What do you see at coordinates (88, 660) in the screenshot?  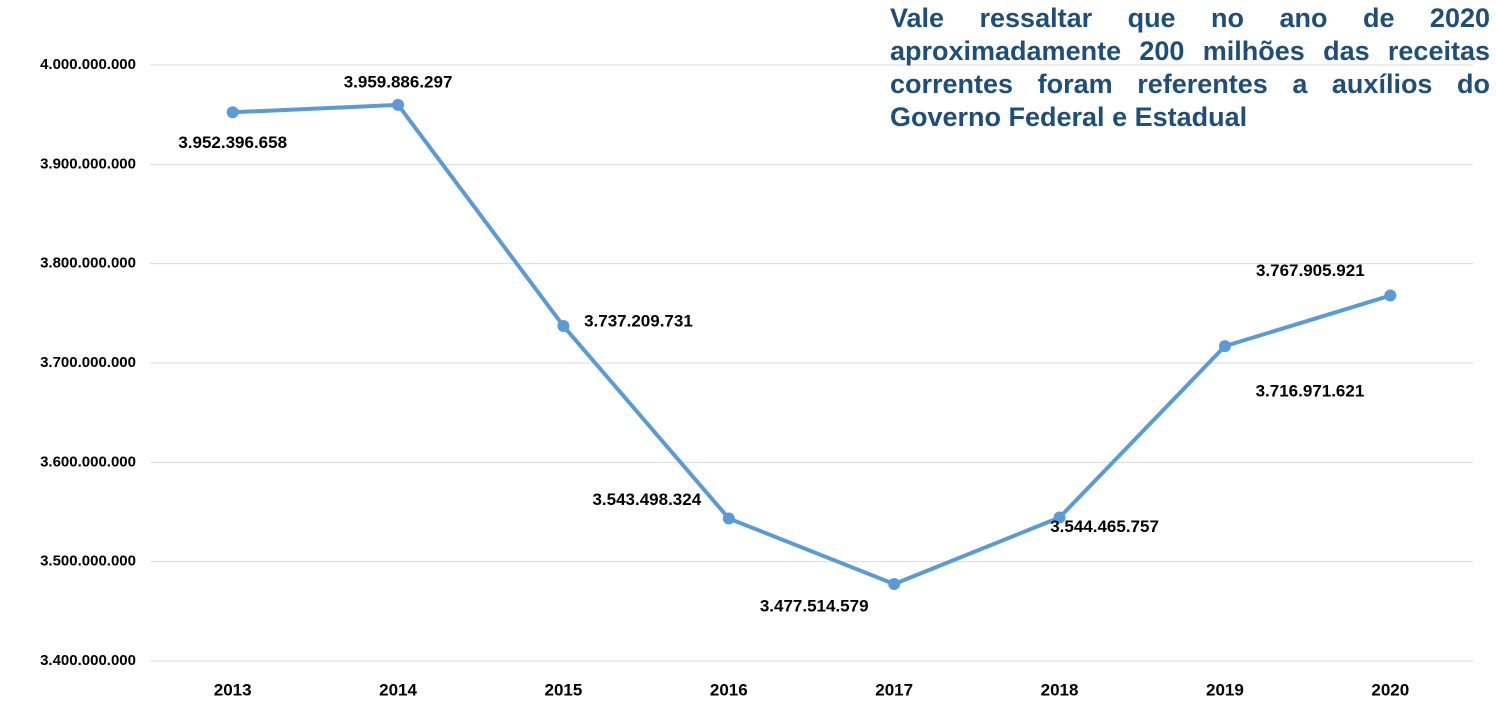 I see `y-tick-label: 3.400.000.000` at bounding box center [88, 660].